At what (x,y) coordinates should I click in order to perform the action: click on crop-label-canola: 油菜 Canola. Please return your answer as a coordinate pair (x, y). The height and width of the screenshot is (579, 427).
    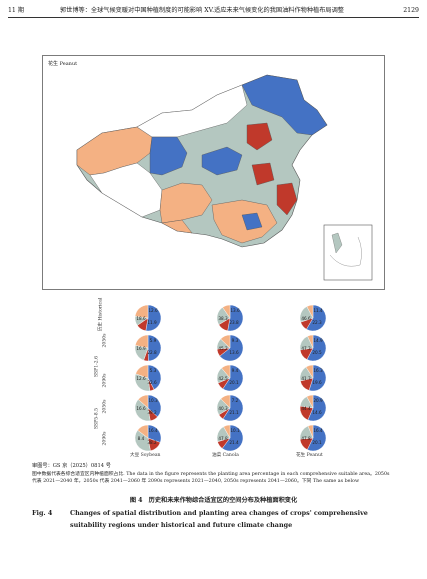
    Looking at the image, I should click on (225, 455).